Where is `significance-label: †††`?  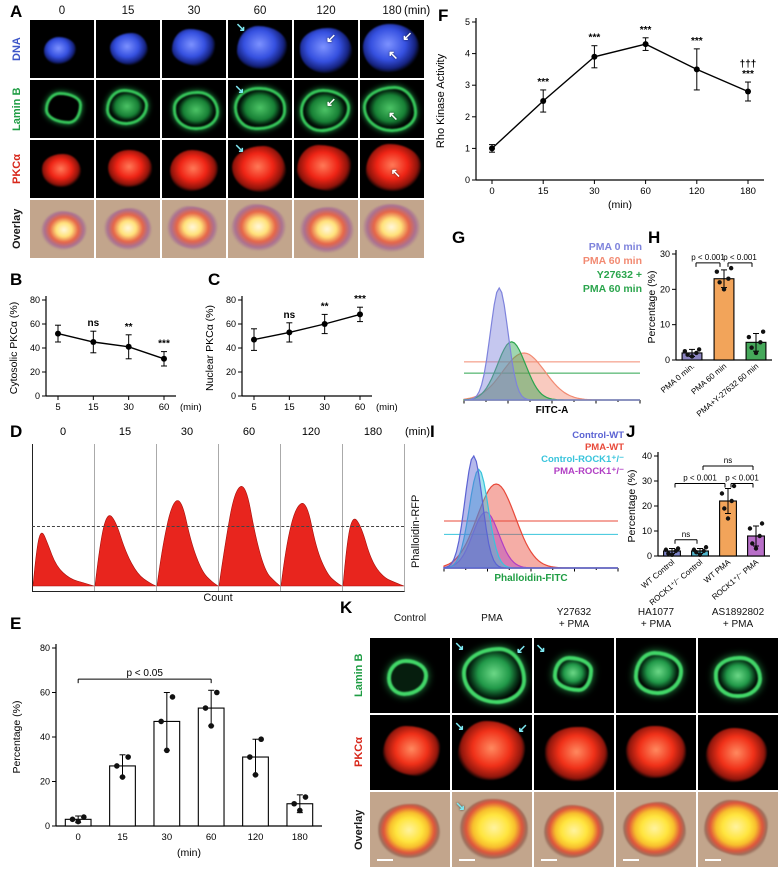
significance-label: ††† is located at coordinates (748, 64).